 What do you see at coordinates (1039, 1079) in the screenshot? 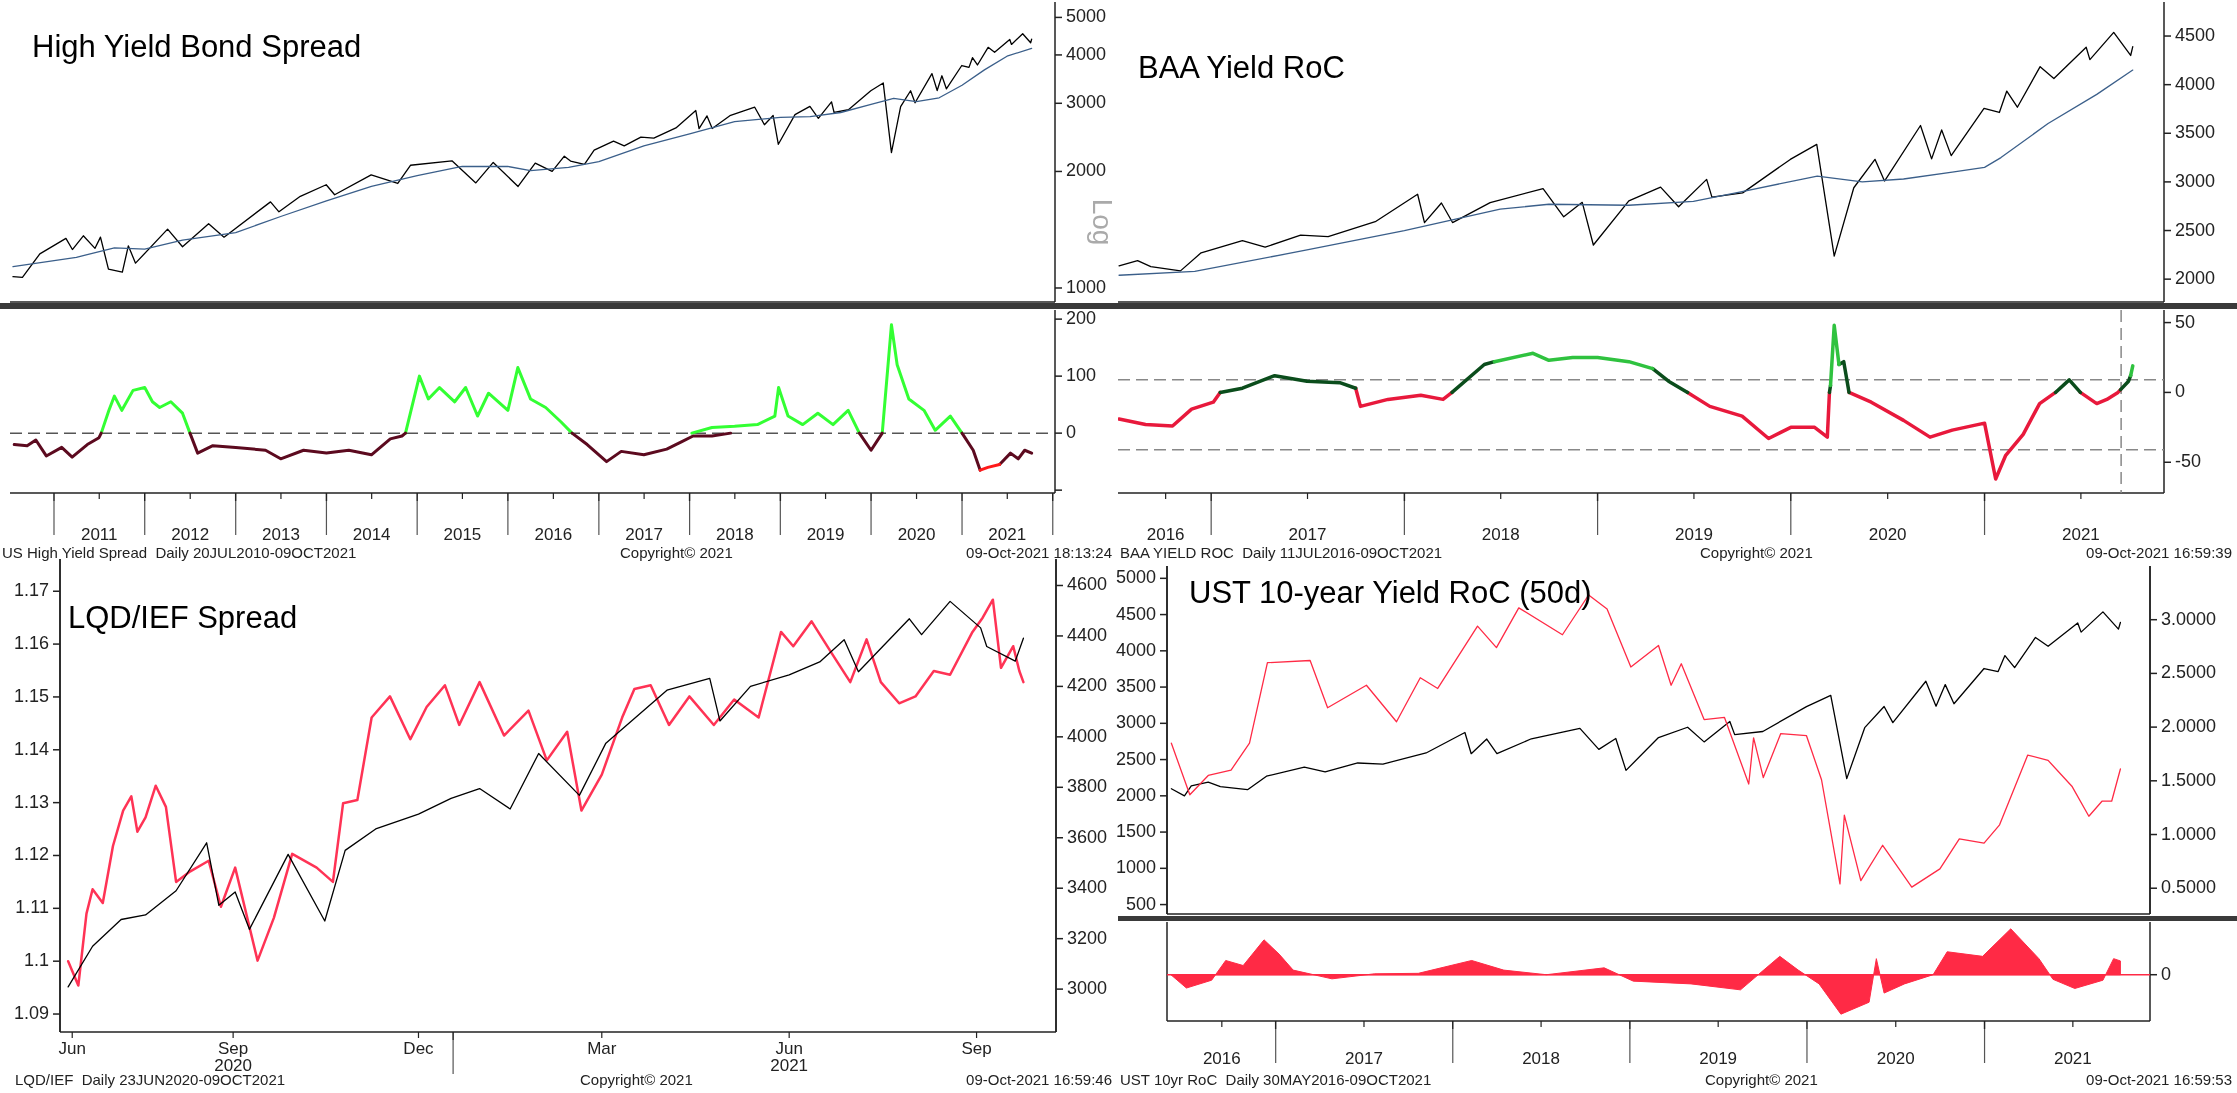
I see `text: 09-Oct-2021 16:59:46` at bounding box center [1039, 1079].